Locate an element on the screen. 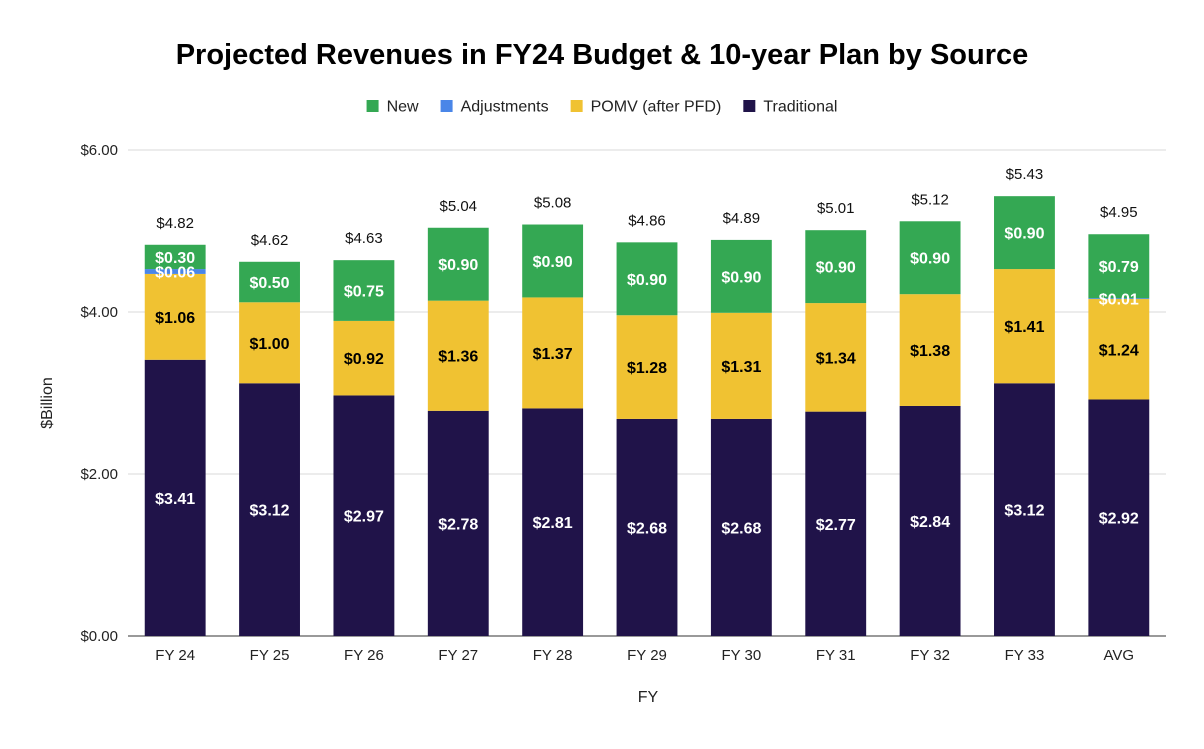  total-label: $5.08 is located at coordinates (553, 203).